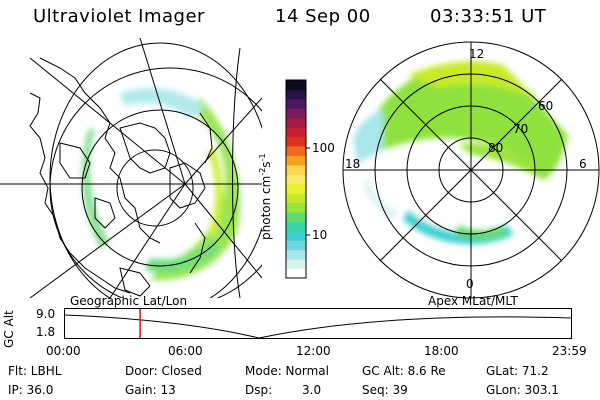 The width and height of the screenshot is (600, 400). I want to click on seq-info: Seq: 39, so click(385, 390).